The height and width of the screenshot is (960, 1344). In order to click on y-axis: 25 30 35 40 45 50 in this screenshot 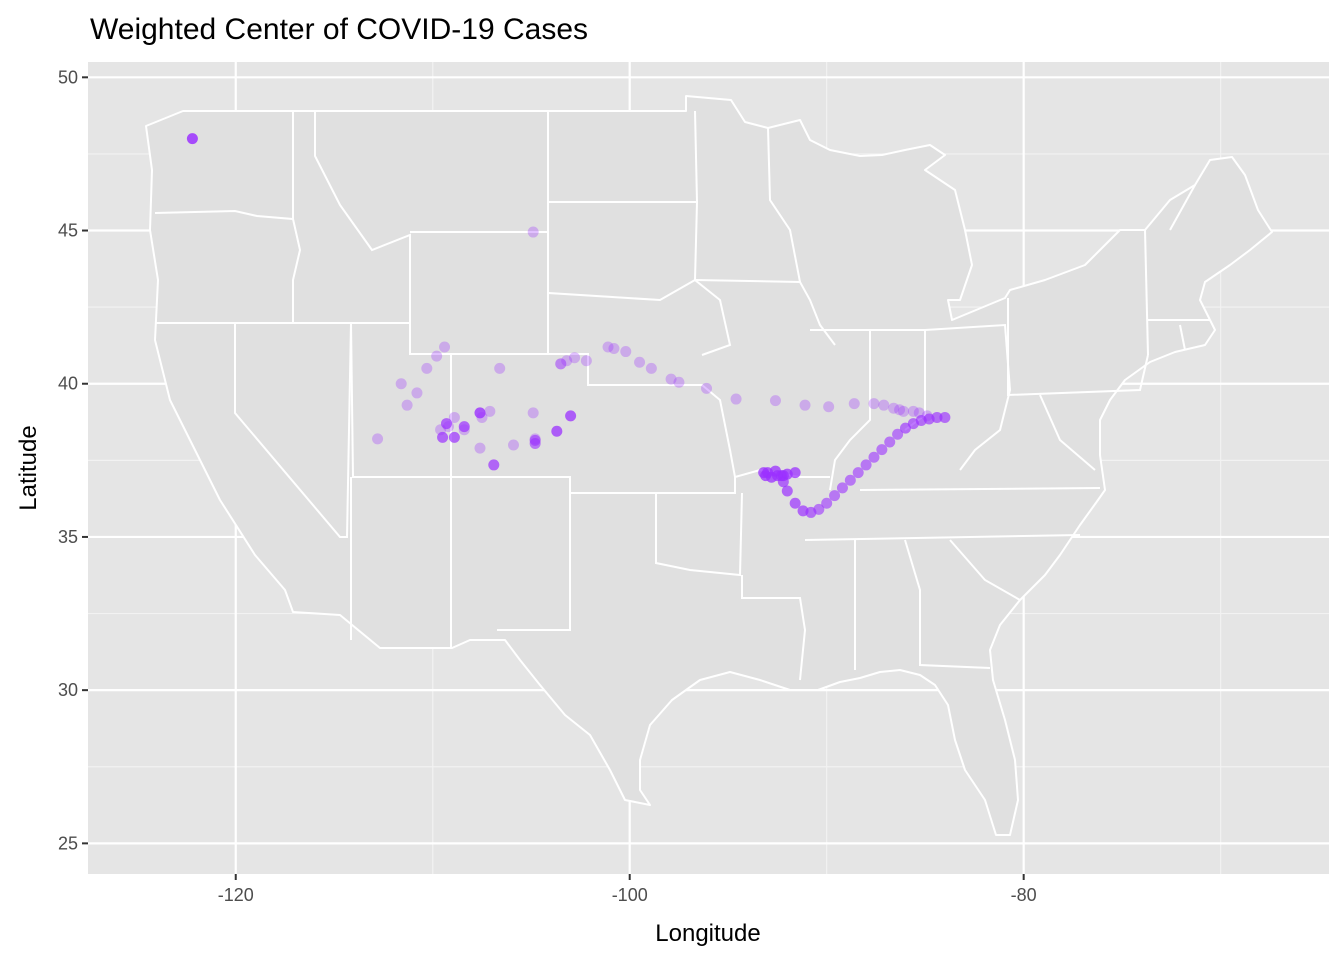, I will do `click(73, 460)`.